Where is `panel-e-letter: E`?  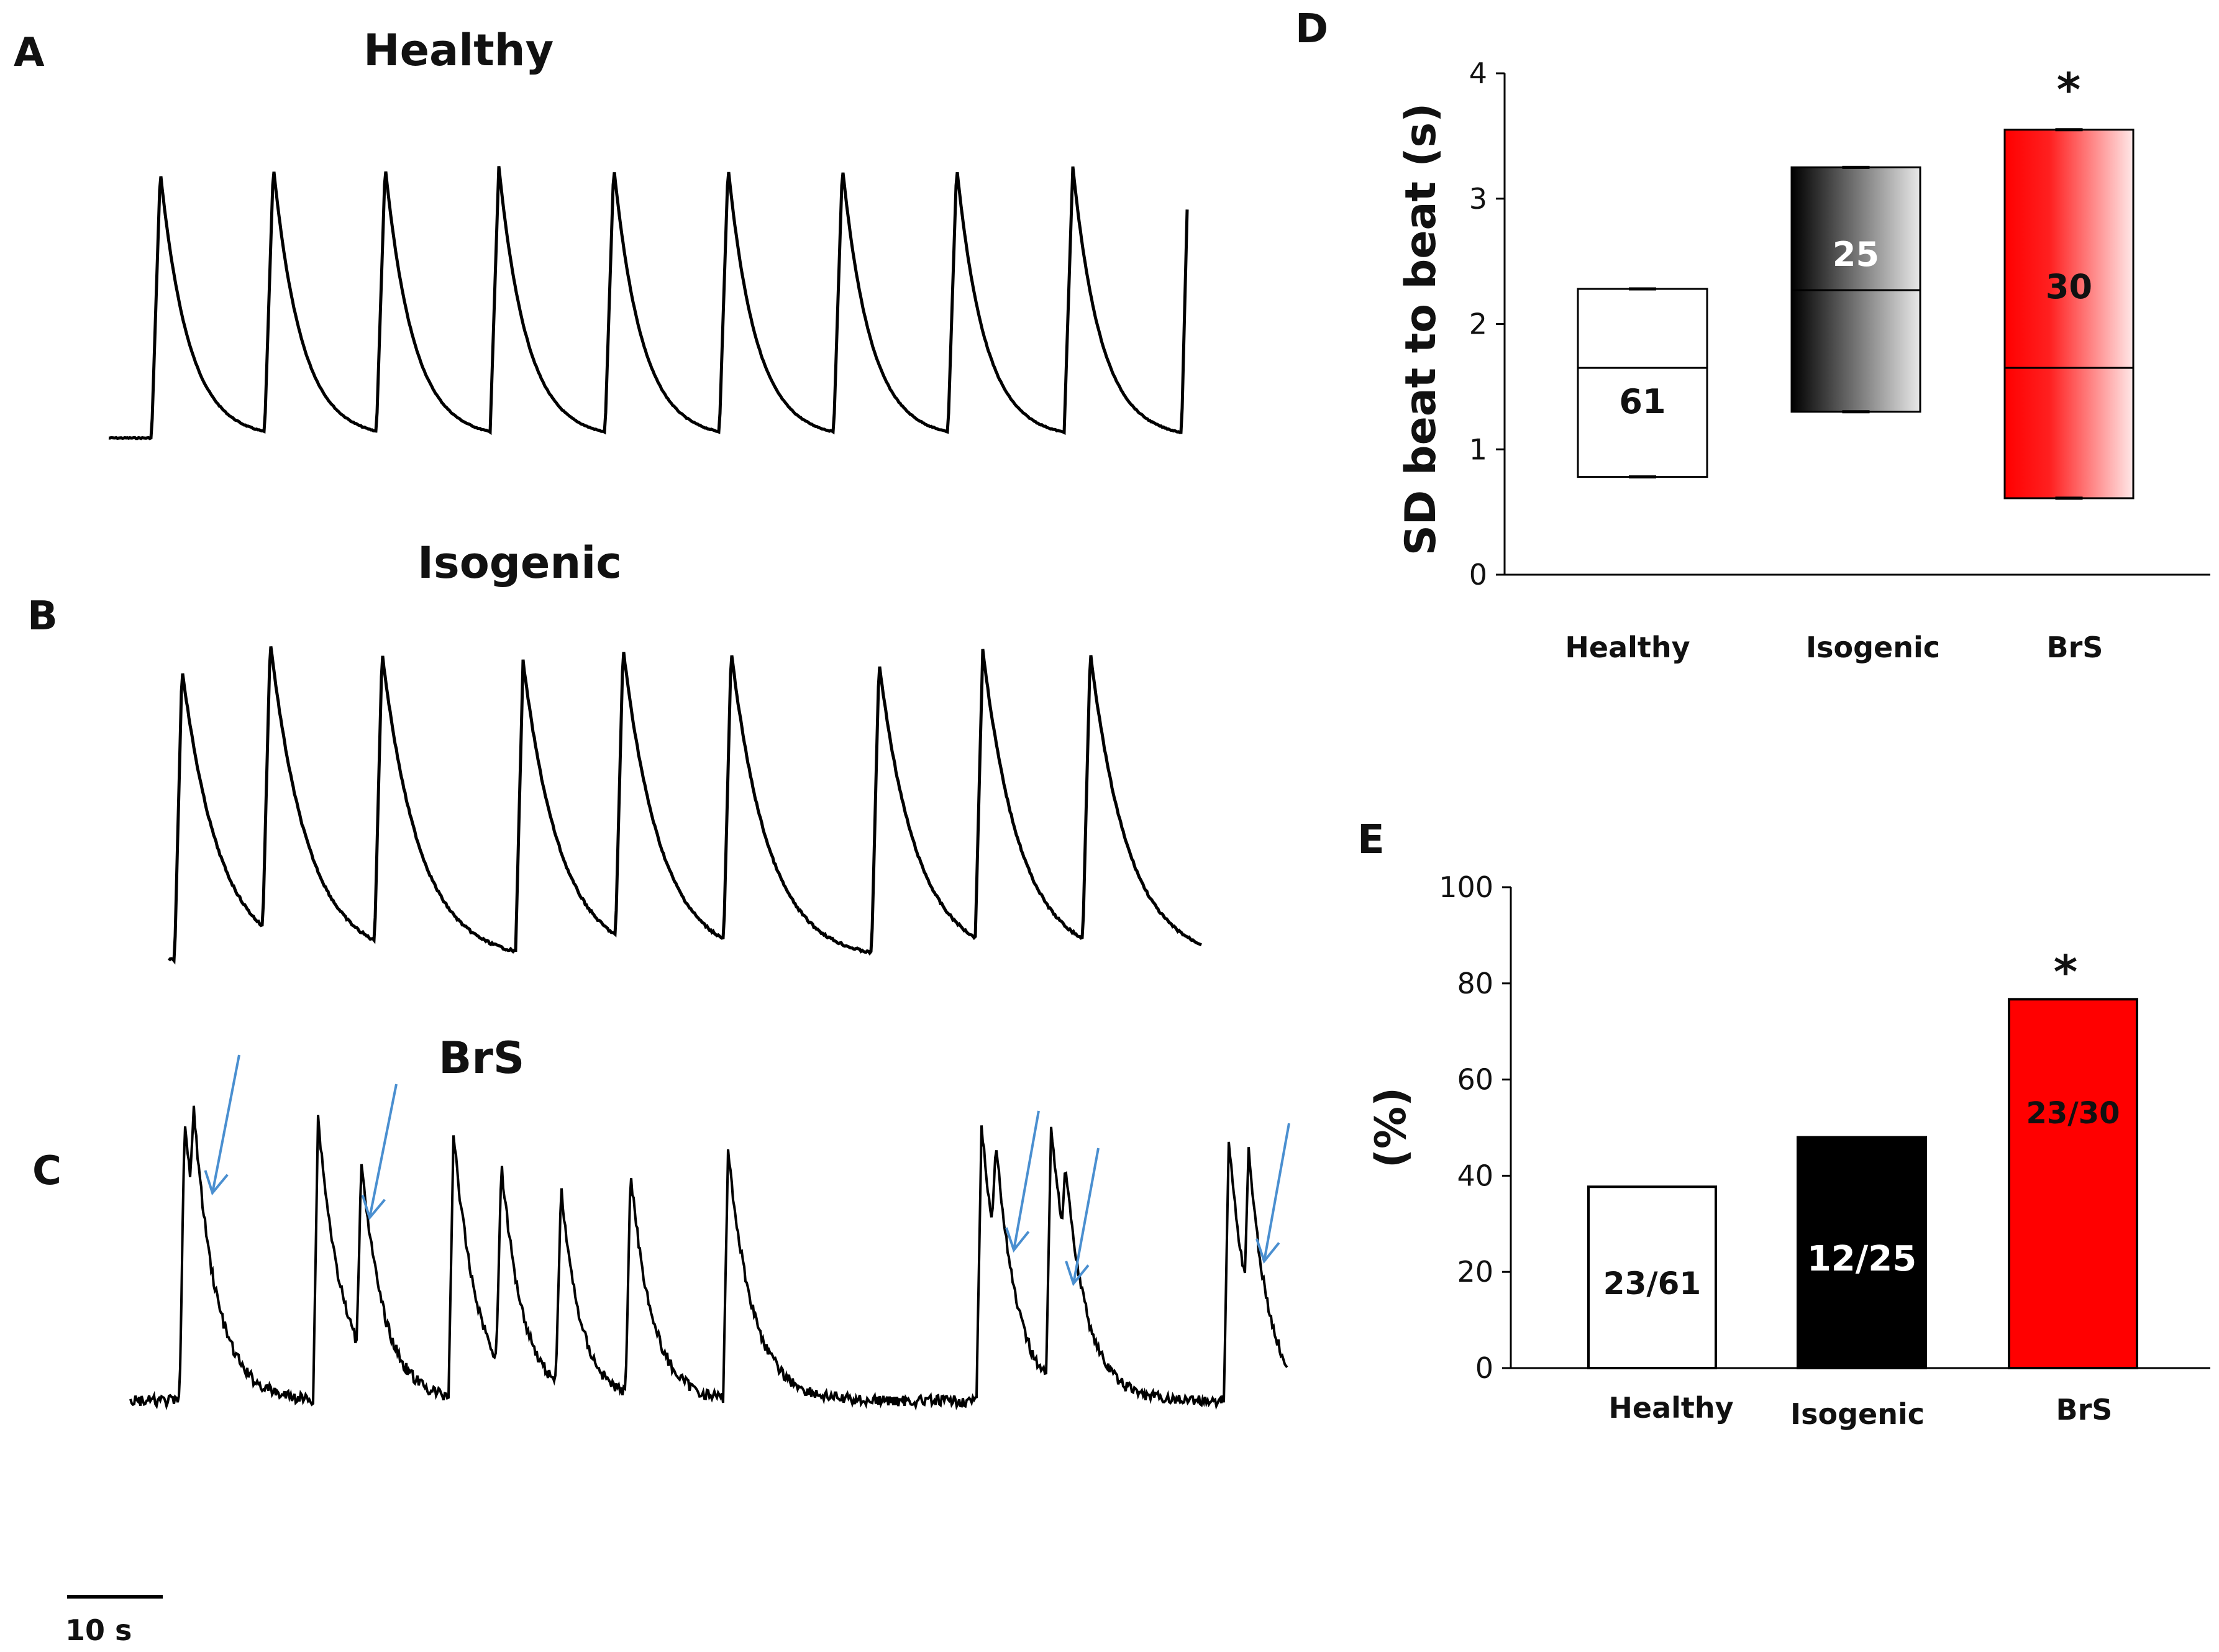 panel-e-letter: E is located at coordinates (1371, 840).